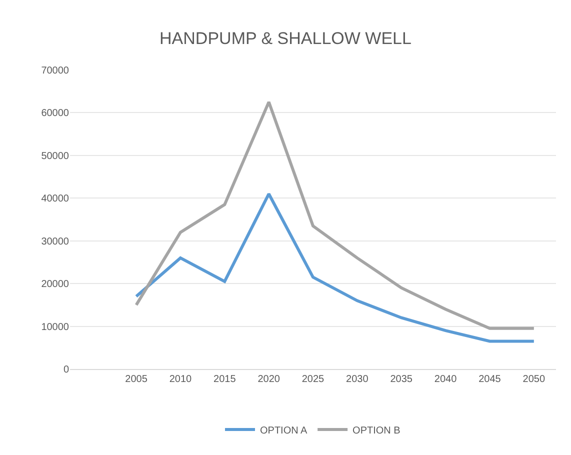  Describe the element at coordinates (284, 430) in the screenshot. I see `legend-label: OPTION A` at that location.